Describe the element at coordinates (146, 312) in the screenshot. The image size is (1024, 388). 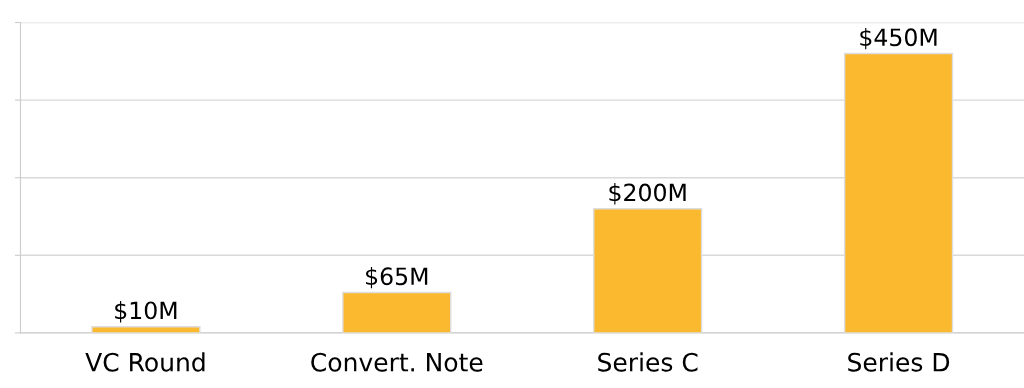
I see `data-label: $10M` at that location.